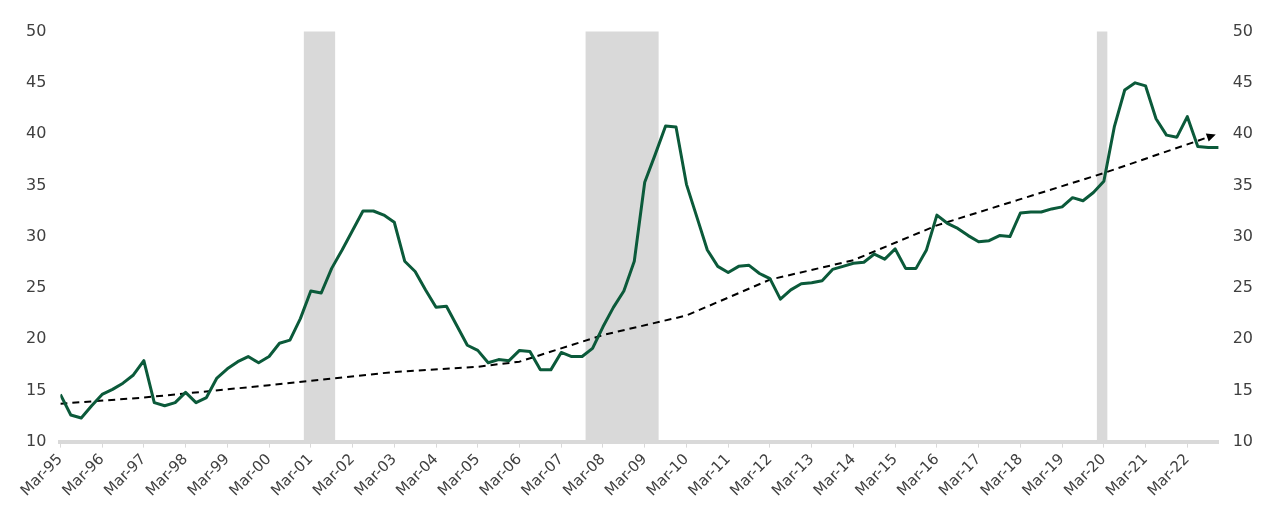 This screenshot has height=511, width=1279. Describe the element at coordinates (1242, 235) in the screenshot. I see `y2-tick-label: 30` at that location.